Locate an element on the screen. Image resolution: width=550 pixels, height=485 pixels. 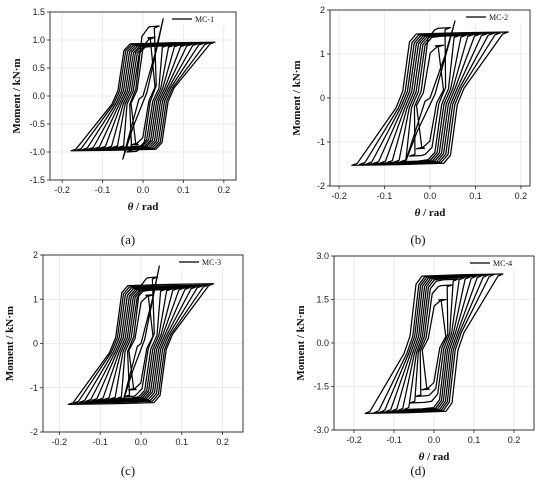
legend-label: MC-3 is located at coordinates (211, 262).